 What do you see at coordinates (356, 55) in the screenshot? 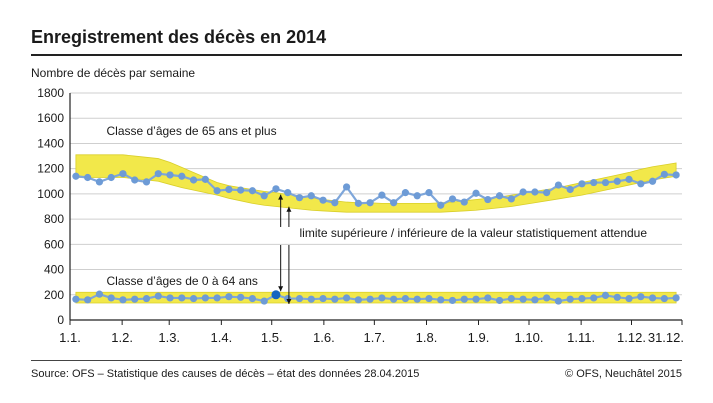
I see `title-rule` at bounding box center [356, 55].